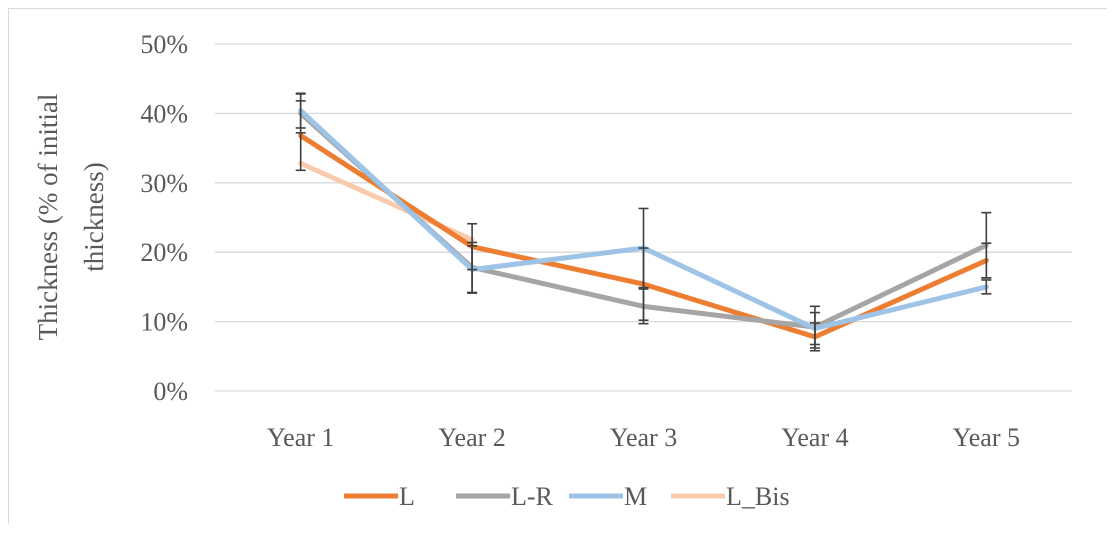 This screenshot has width=1116, height=533. Describe the element at coordinates (505, 496) in the screenshot. I see `legend-item-l-r: L-R` at that location.